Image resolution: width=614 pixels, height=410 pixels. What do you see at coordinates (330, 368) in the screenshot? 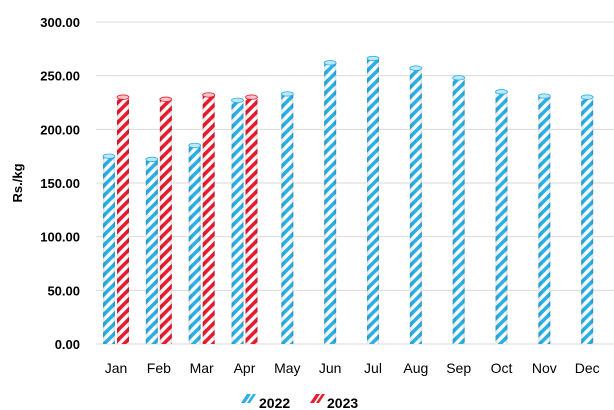
I see `x-tick-label-jun: Jun` at bounding box center [330, 368].